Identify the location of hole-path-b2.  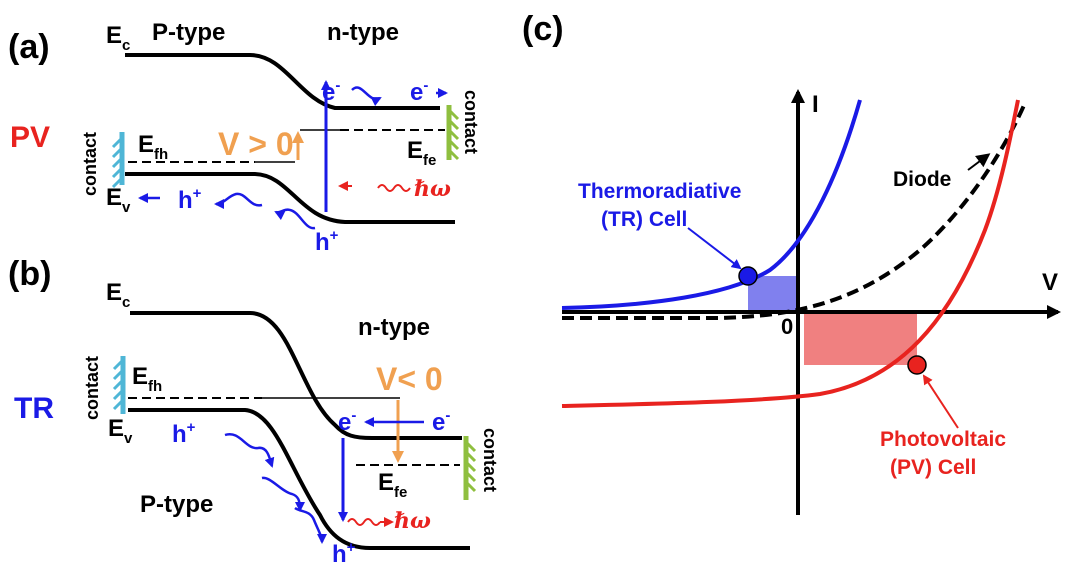
(283, 494).